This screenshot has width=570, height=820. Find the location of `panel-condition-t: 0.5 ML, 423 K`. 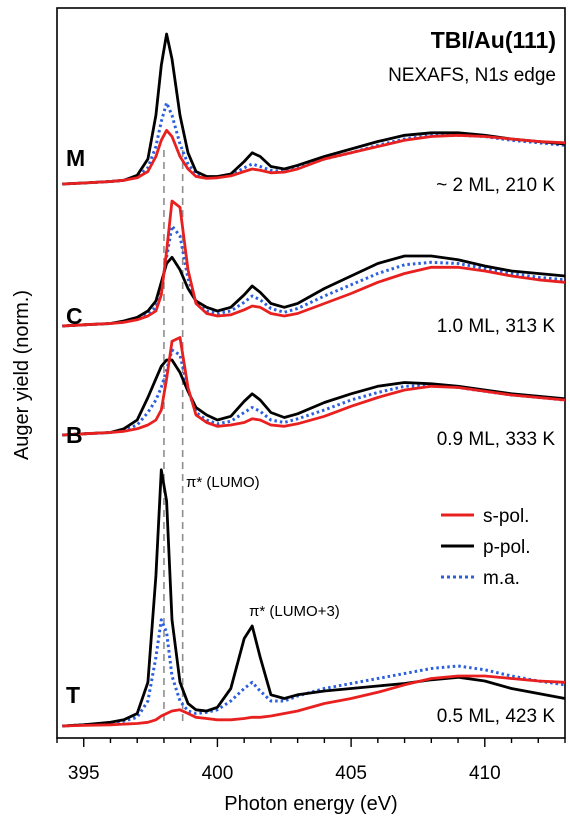

panel-condition-t: 0.5 ML, 423 K is located at coordinates (496, 716).